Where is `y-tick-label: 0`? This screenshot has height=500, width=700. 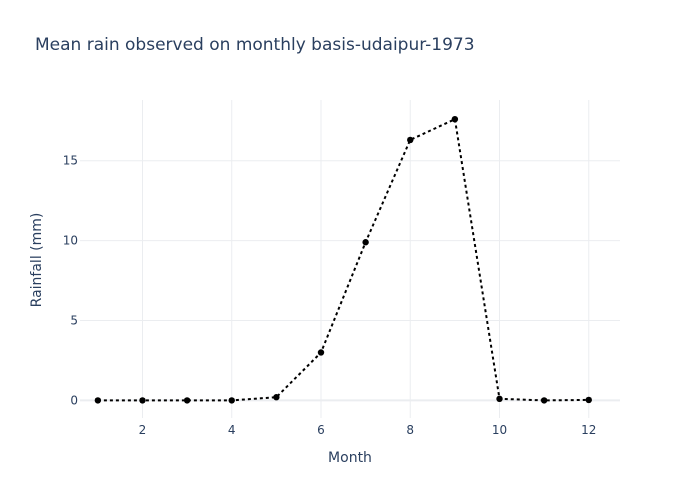
y-tick-label: 0 is located at coordinates (74, 400).